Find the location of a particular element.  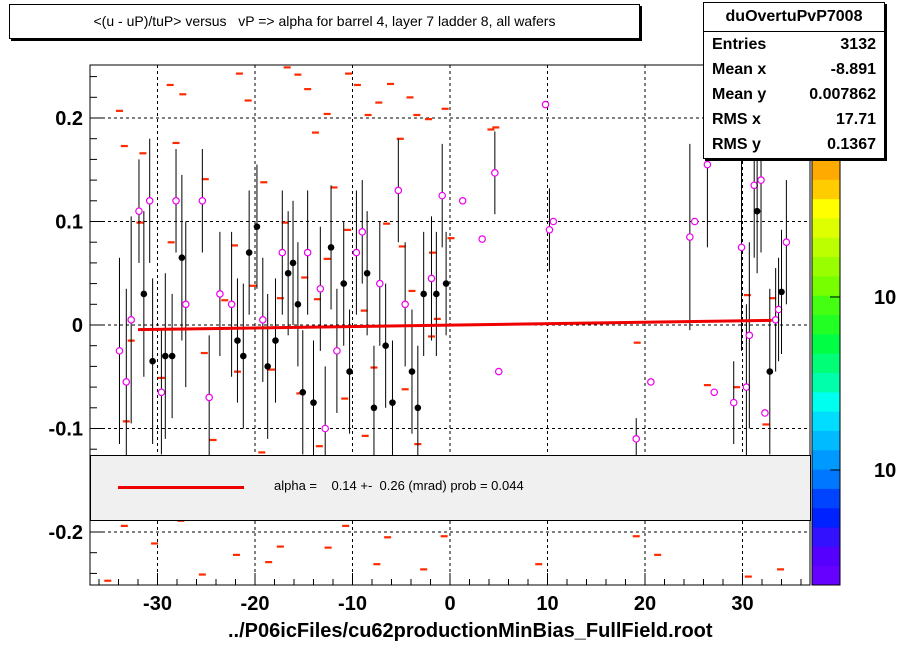

stats-row: Mean y 0.007862 is located at coordinates (794, 94).